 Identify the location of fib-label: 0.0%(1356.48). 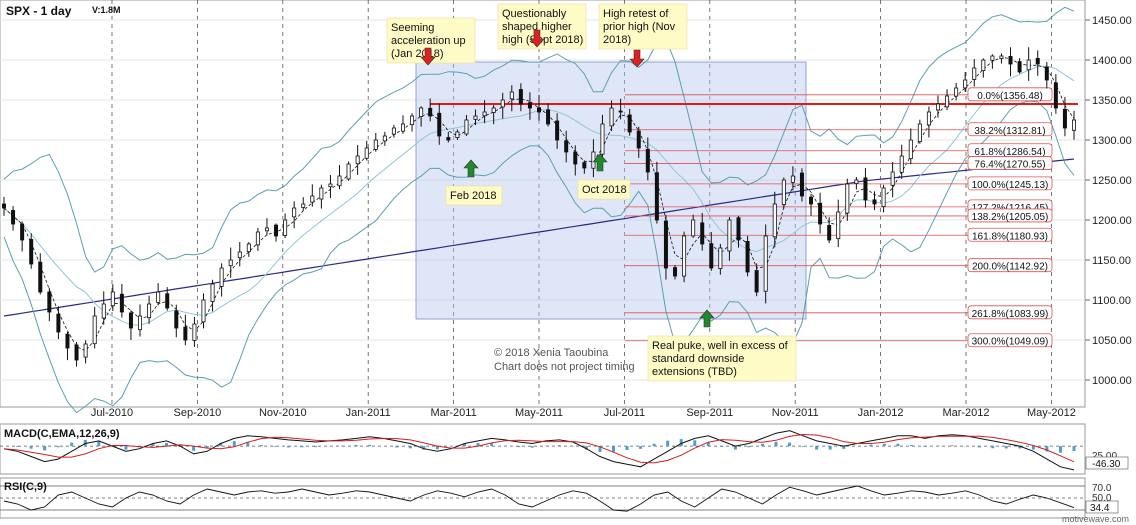
(1010, 96).